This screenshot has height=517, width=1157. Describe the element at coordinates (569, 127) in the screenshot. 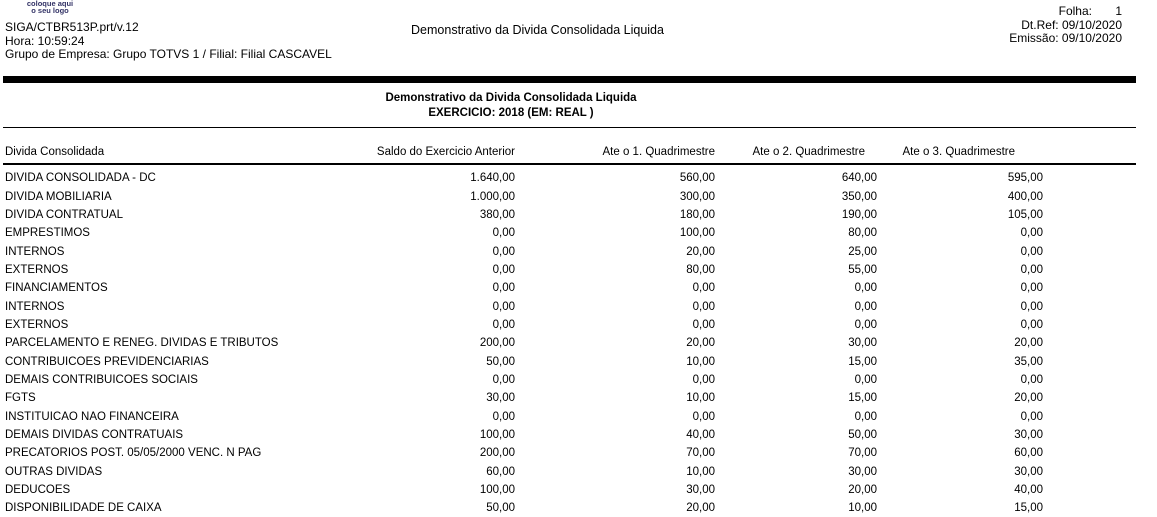

I see `table-top-rule` at that location.